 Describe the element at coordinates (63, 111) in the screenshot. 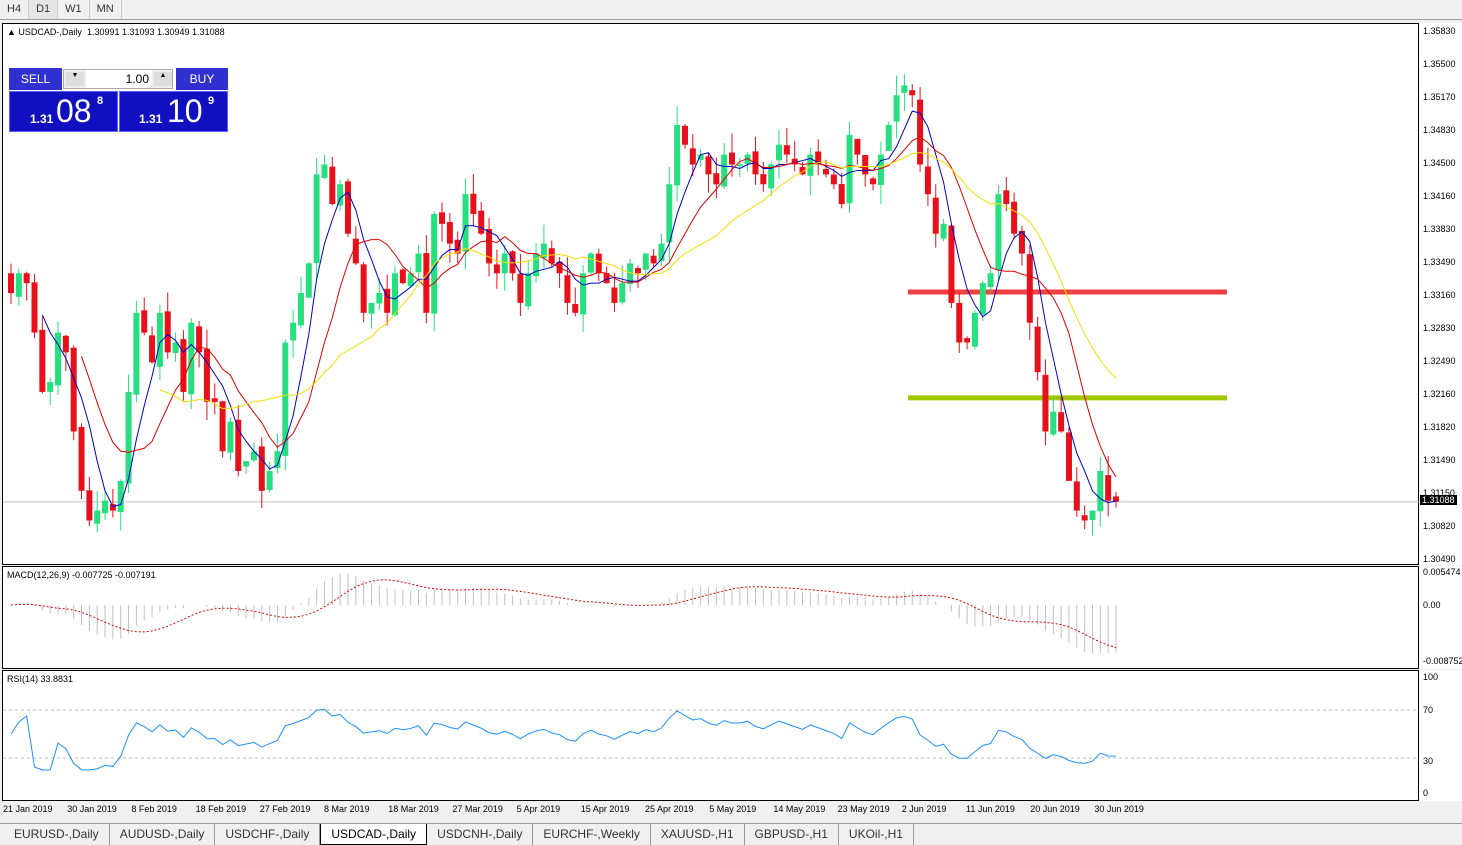

I see `sell-price: 1.31 08 8` at that location.